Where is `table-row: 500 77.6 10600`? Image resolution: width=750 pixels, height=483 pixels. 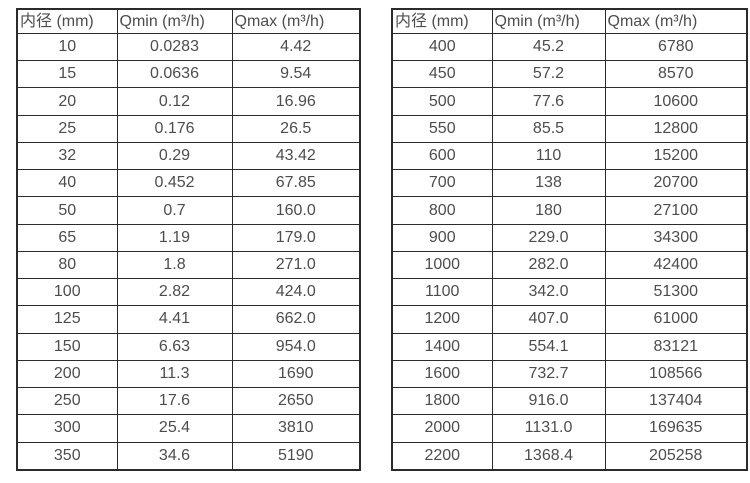 table-row: 500 77.6 10600 is located at coordinates (569, 101).